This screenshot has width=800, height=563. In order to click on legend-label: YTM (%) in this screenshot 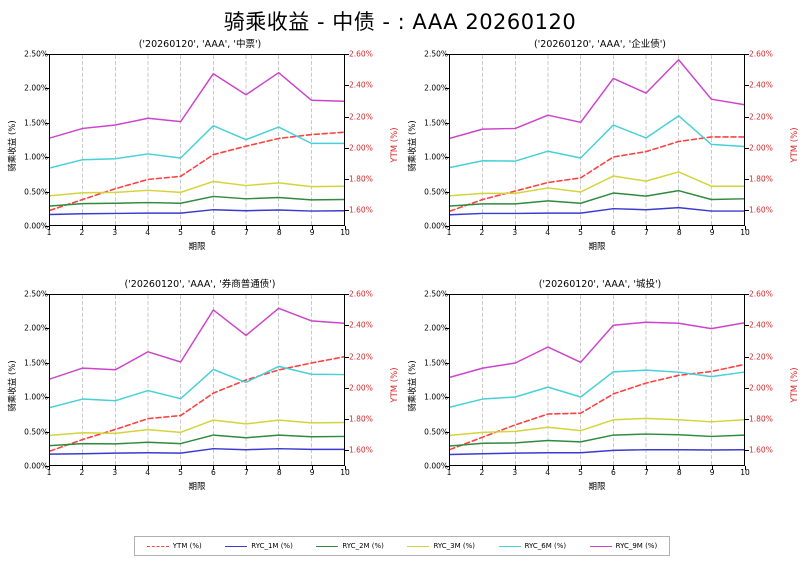, I will do `click(187, 546)`.